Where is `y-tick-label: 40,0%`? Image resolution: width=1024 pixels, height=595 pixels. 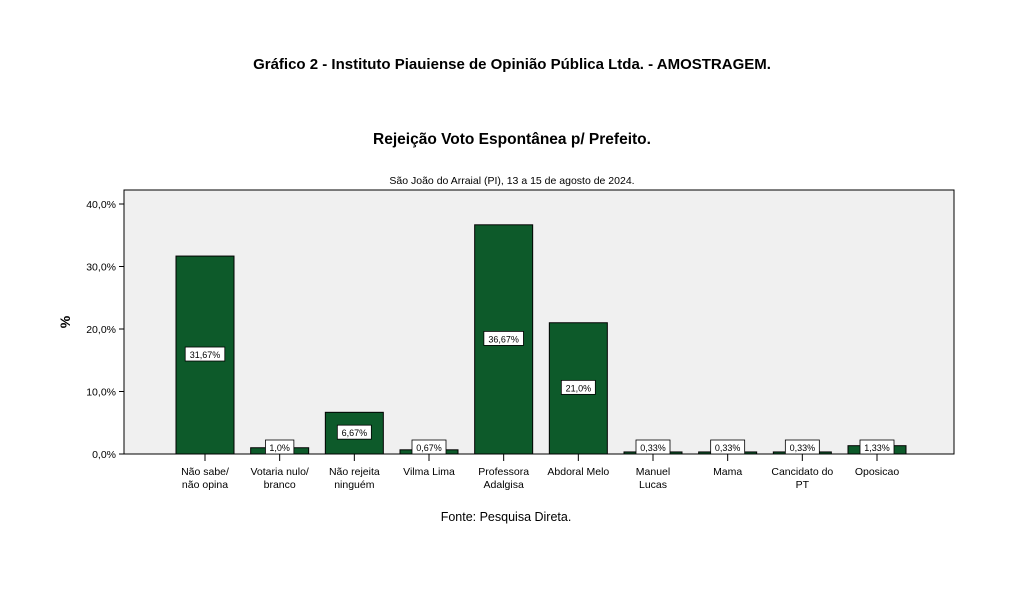 y-tick-label: 40,0% is located at coordinates (101, 205).